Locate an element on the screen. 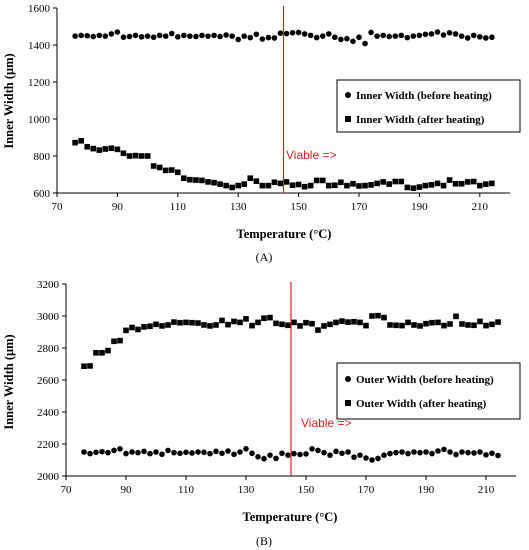  y-tick-labels: 2000 2200 2400 2600 2800 3000 3200 is located at coordinates (51, 381).